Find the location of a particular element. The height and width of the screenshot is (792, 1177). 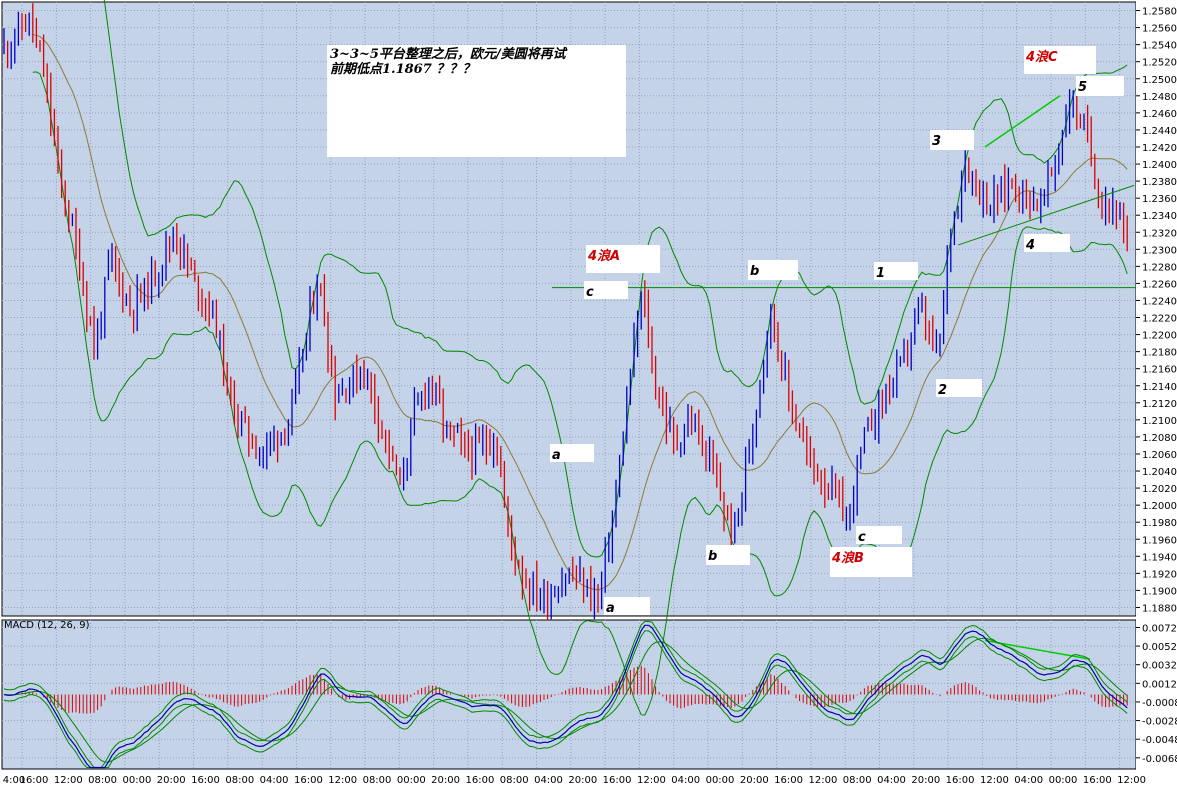

y-tick-label: 1.1920 is located at coordinates (1159, 574).